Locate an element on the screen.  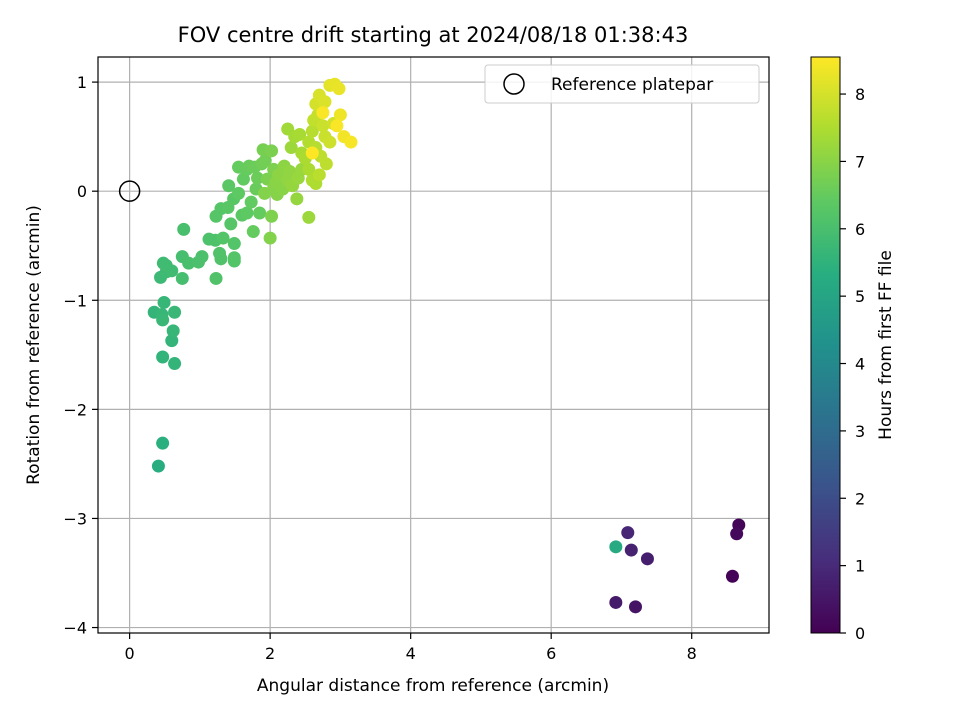
legend-entry-reference-platepar: Reference platepar is located at coordinates (632, 85).